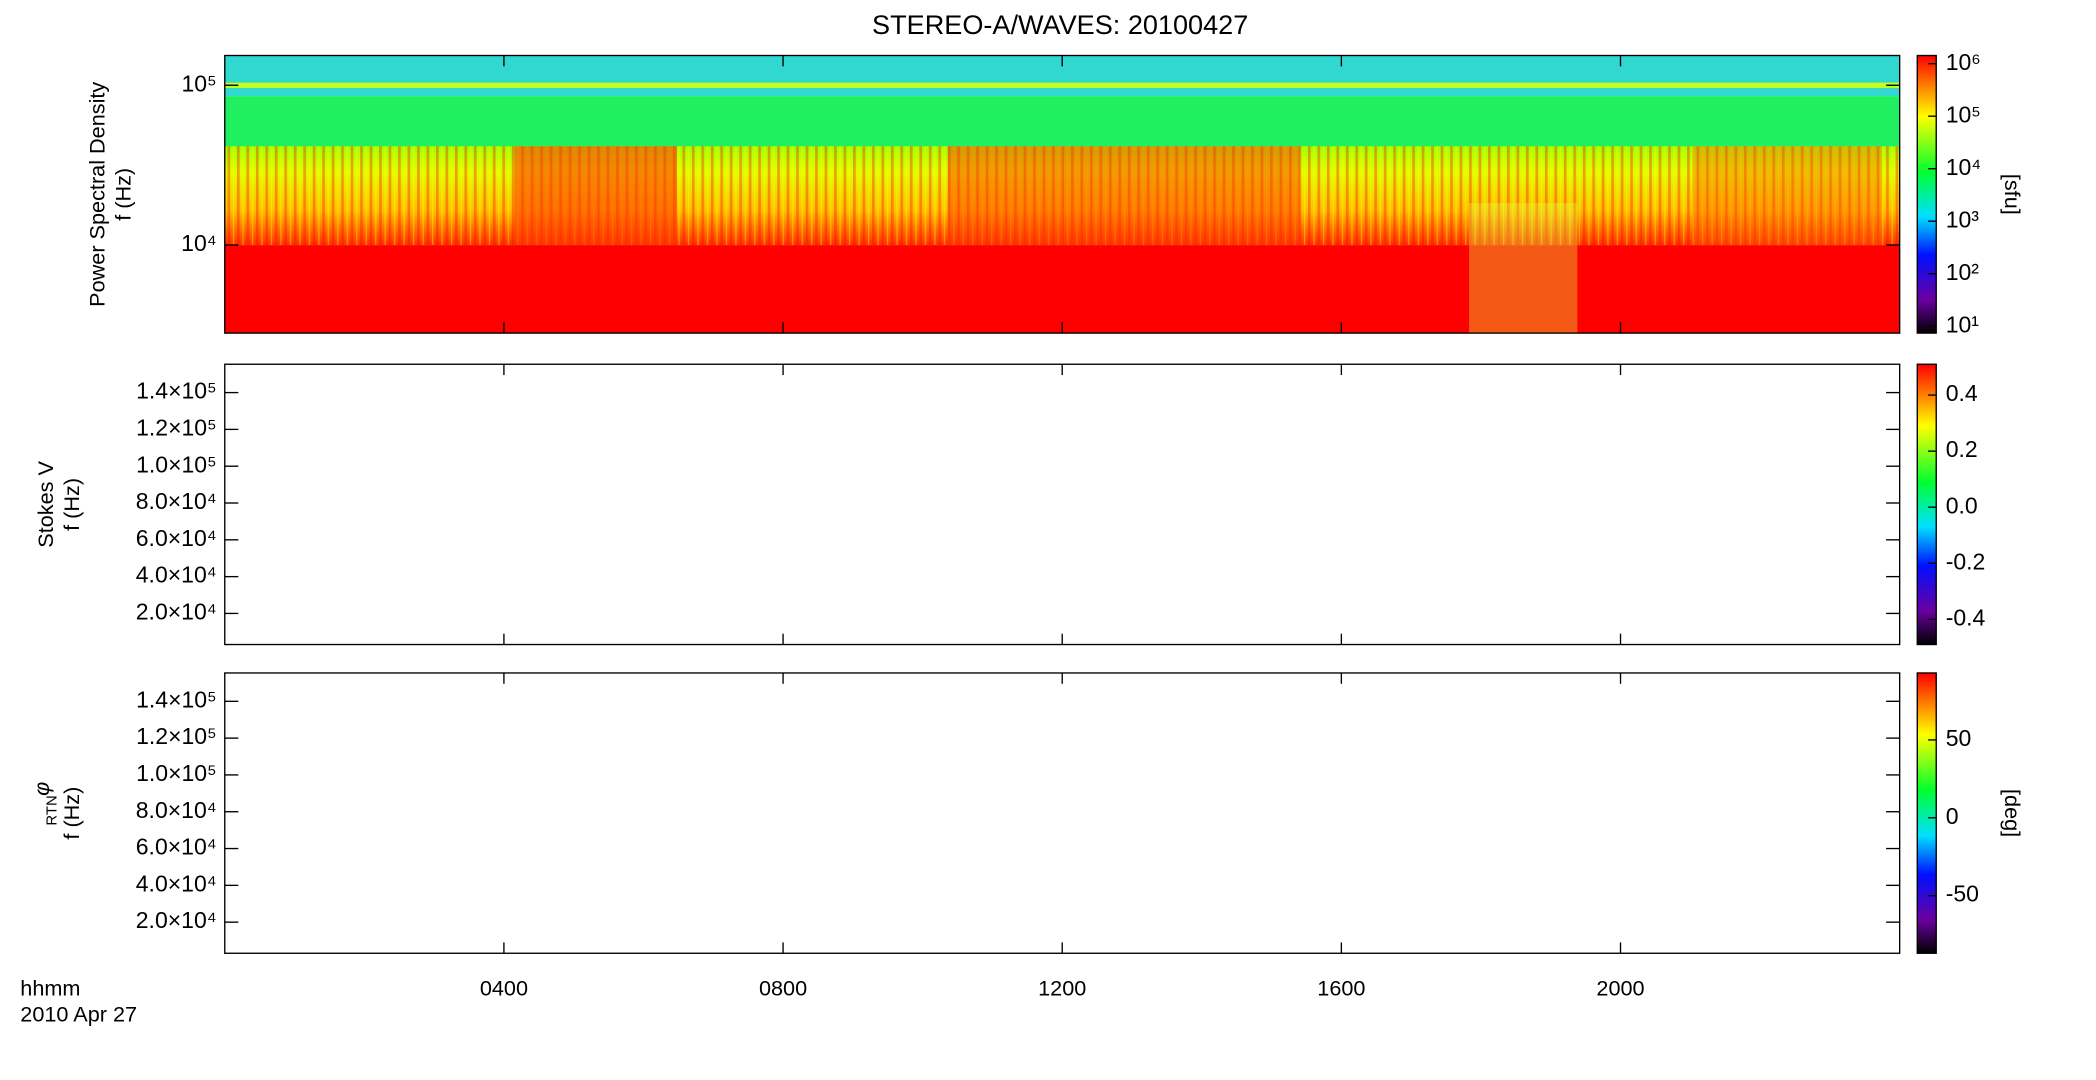 This screenshot has height=1080, width=2096. I want to click on y-tick-label: 10⁴, so click(198, 243).